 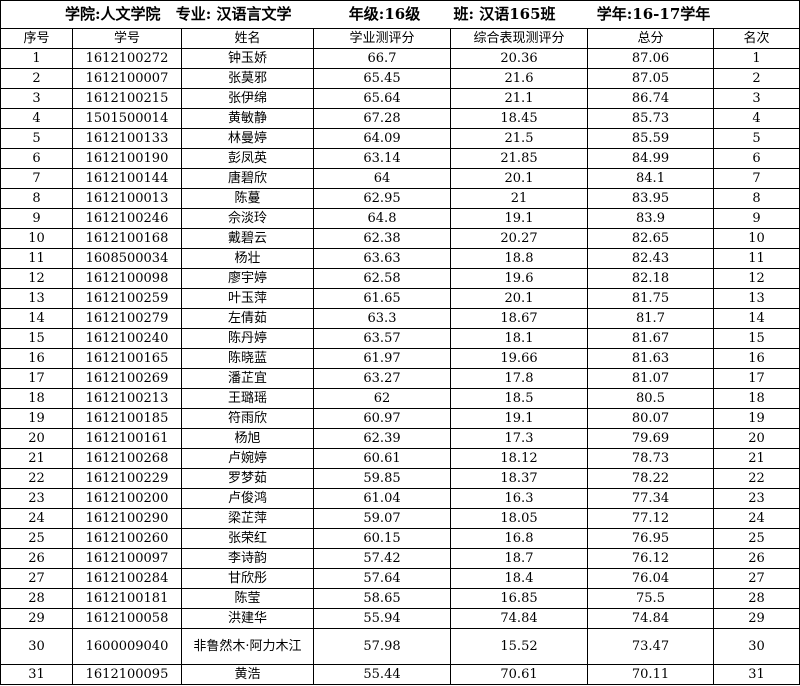 I want to click on cell-rank: 7, so click(x=756, y=178).